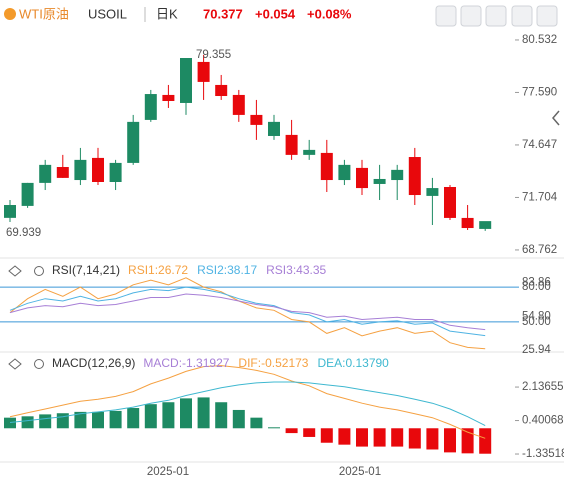 This screenshot has height=485, width=564. What do you see at coordinates (158, 270) in the screenshot?
I see `legend-entry: RSI1:26.72` at bounding box center [158, 270].